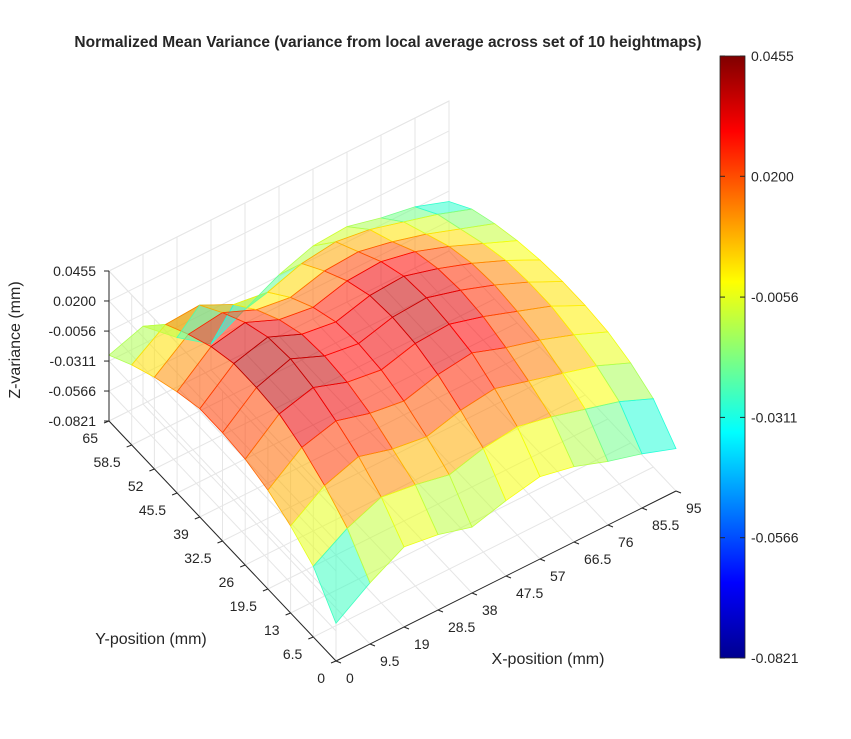  I want to click on colorbar-tick-label: -0.0056, so click(775, 297).